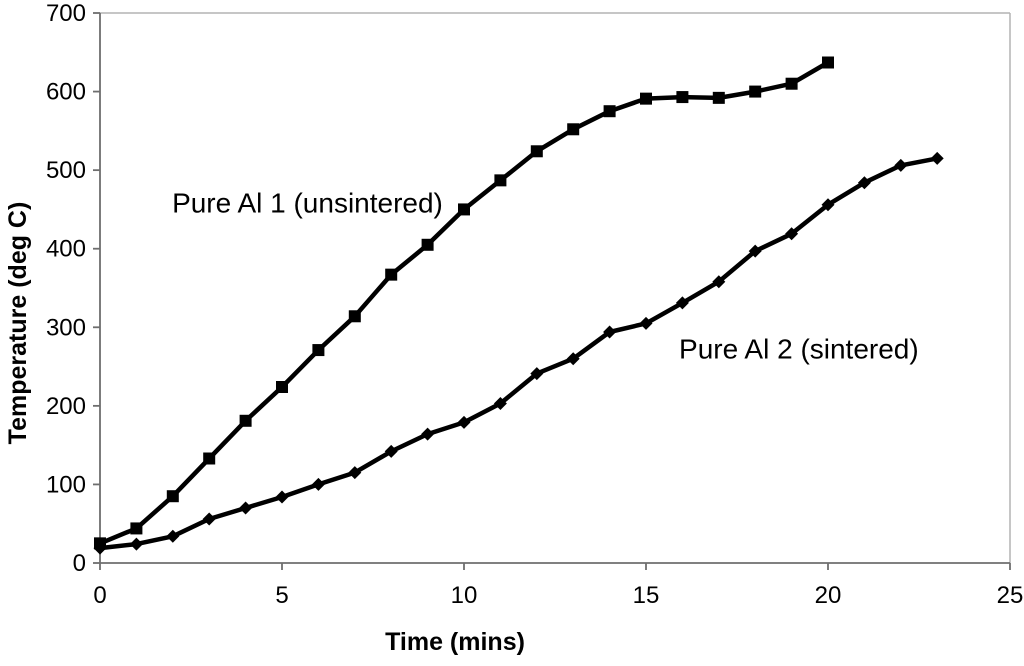  Describe the element at coordinates (66, 170) in the screenshot. I see `y-tick-label: 500` at that location.